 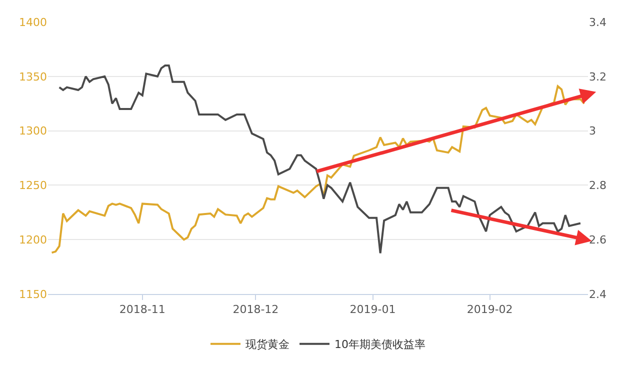 I want to click on y2-tick-label: 2.6, so click(x=597, y=239).